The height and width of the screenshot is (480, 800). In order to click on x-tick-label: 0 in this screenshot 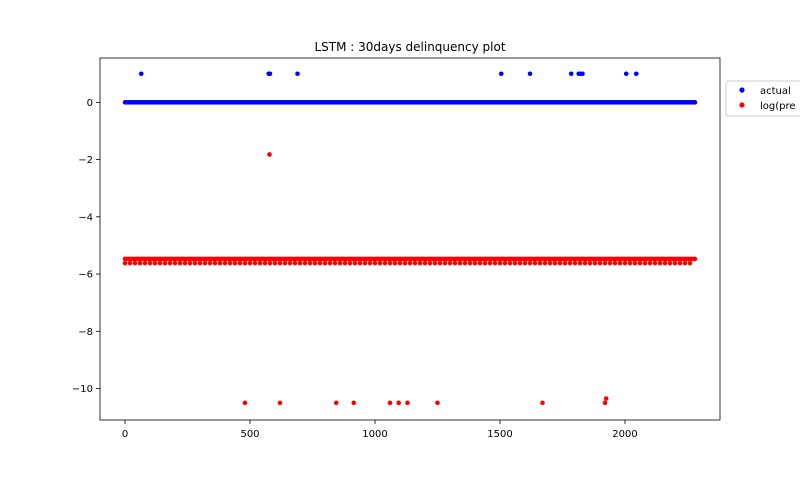, I will do `click(125, 434)`.